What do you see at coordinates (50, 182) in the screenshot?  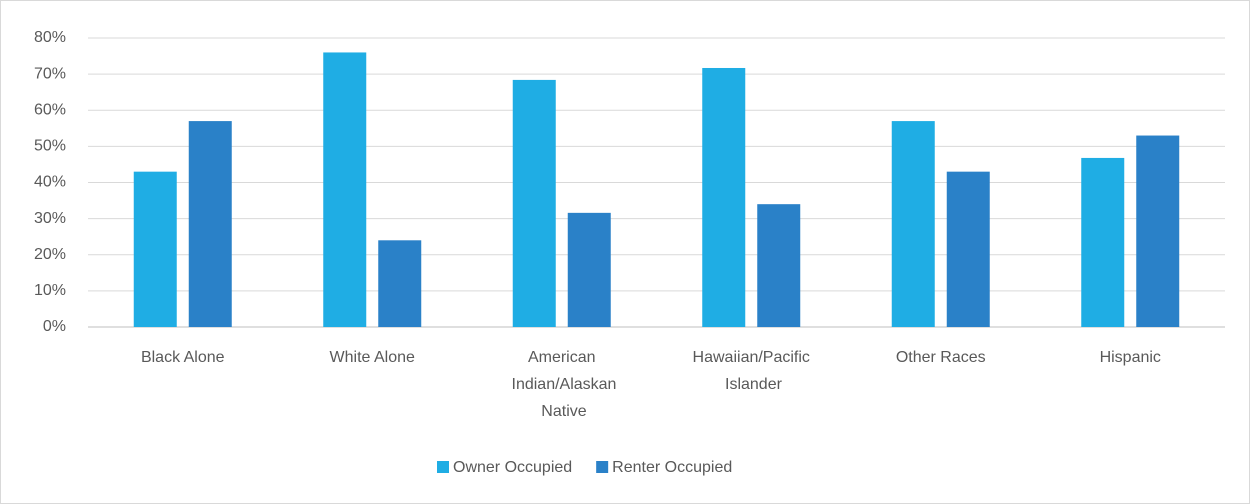 I see `y-tick-label: 40%` at bounding box center [50, 182].